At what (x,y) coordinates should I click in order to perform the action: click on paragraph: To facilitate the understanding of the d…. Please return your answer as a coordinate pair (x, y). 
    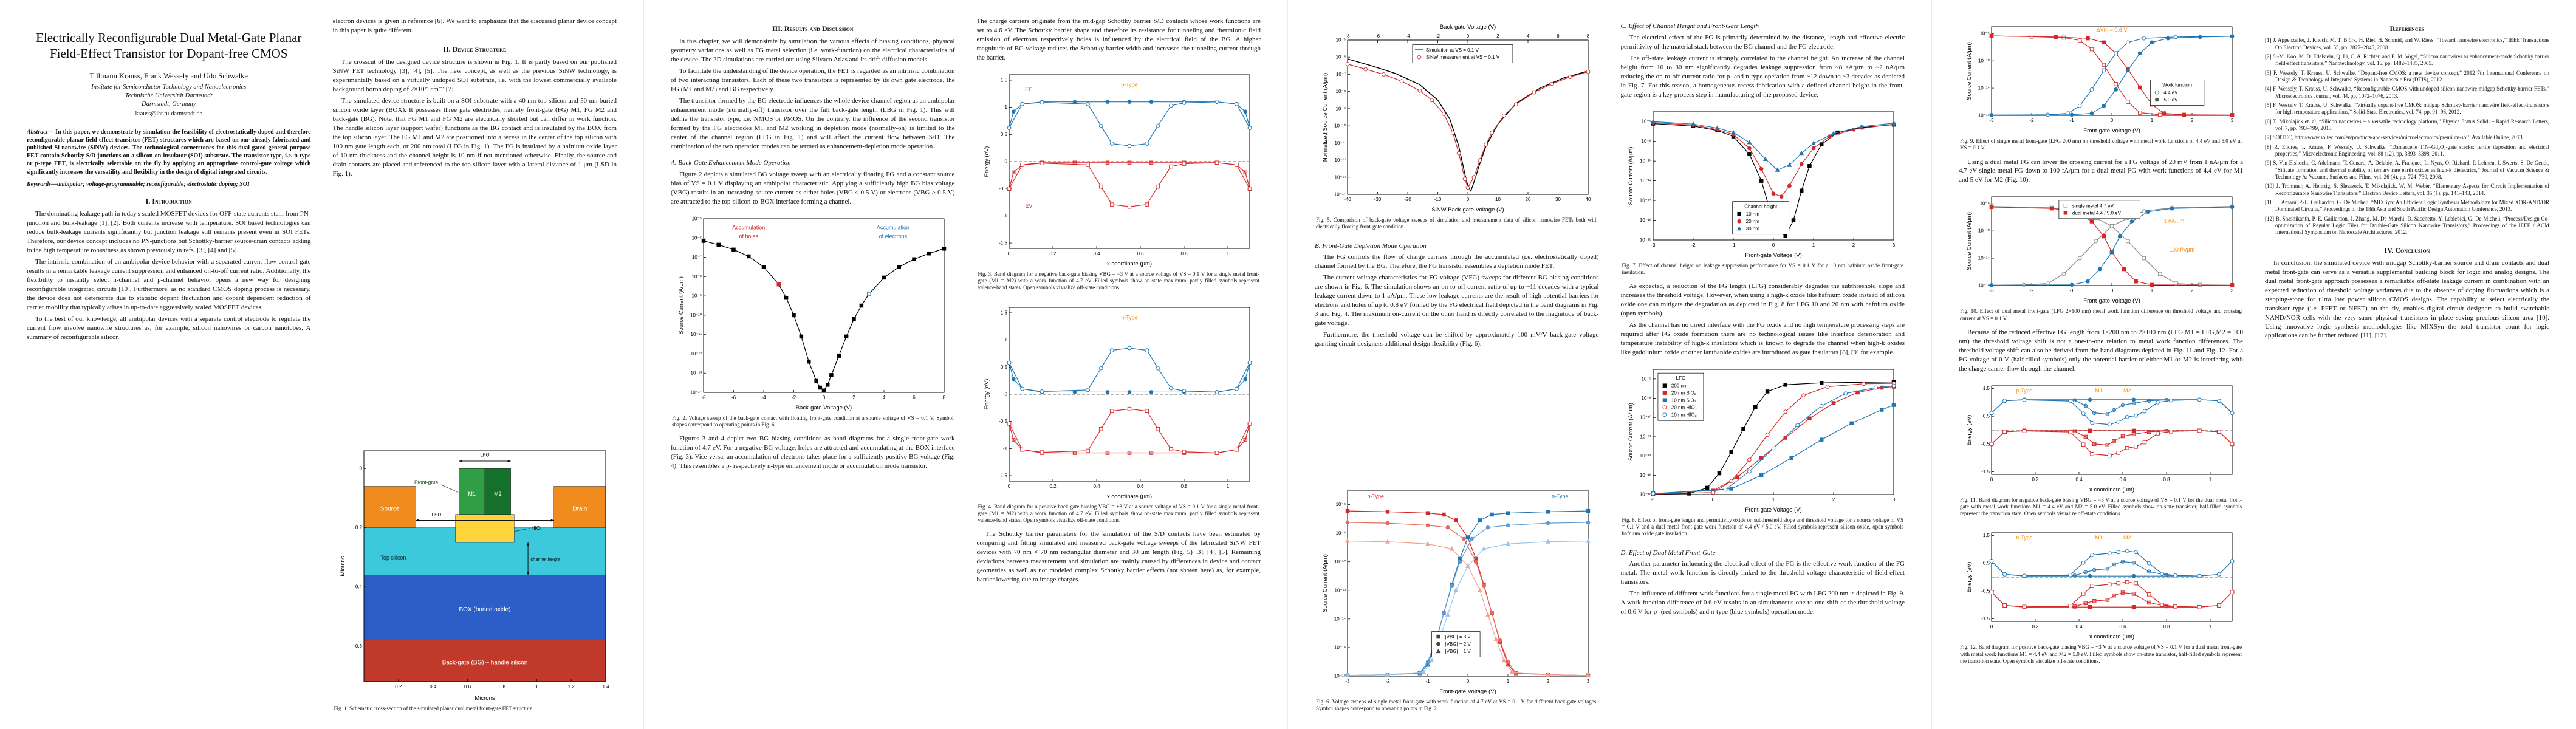
    Looking at the image, I should click on (813, 81).